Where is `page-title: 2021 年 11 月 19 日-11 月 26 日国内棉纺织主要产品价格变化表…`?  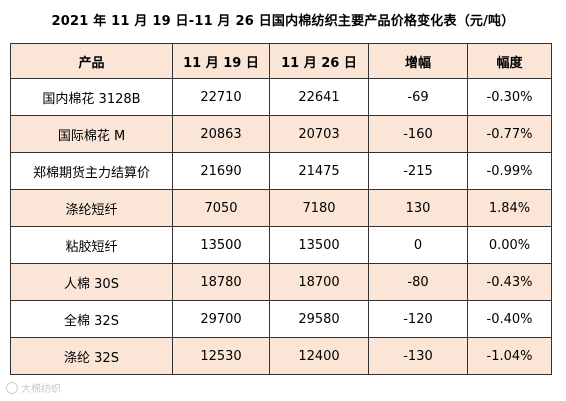
page-title: 2021 年 11 月 19 日-11 月 26 日国内棉纺织主要产品价格变化表… is located at coordinates (283, 21).